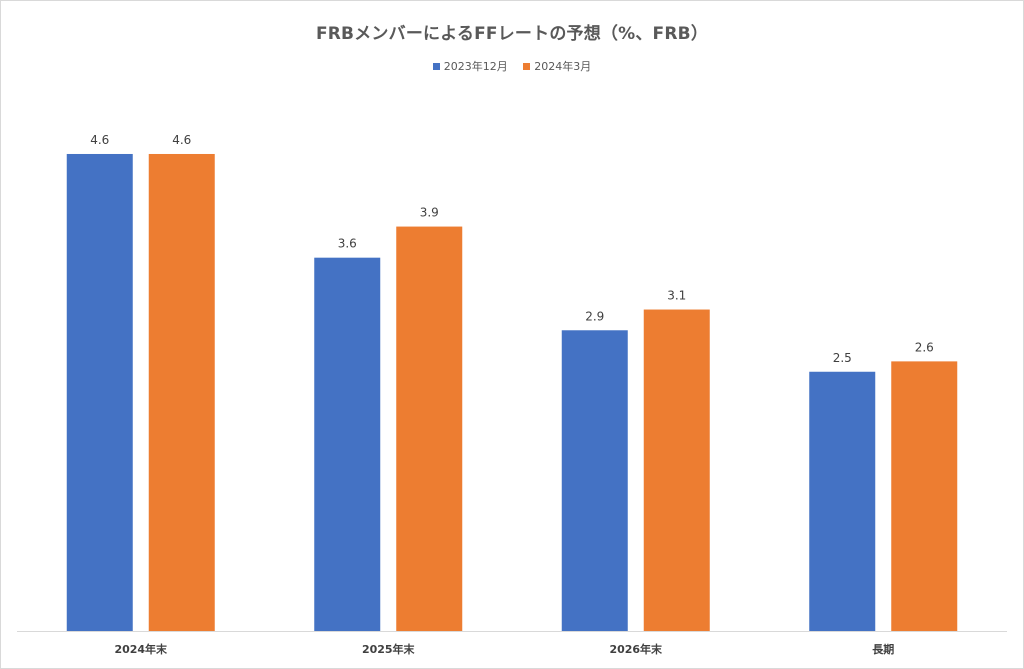 This screenshot has width=1024, height=669. Describe the element at coordinates (429, 213) in the screenshot. I see `data-label-series-2-cat-2: 3.9` at that location.